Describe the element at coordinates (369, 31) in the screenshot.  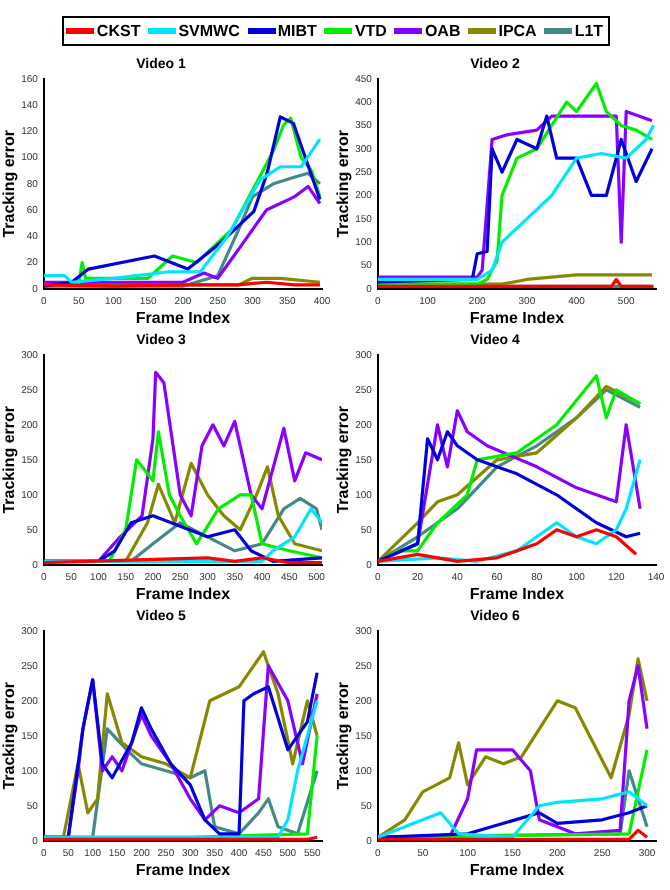
I see `legend-label: VTD` at that location.